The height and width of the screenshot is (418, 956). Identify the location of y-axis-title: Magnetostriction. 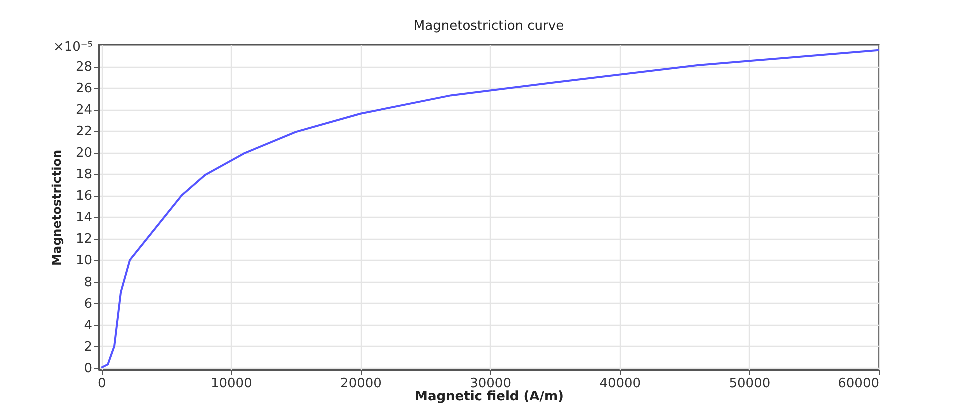
(57, 208).